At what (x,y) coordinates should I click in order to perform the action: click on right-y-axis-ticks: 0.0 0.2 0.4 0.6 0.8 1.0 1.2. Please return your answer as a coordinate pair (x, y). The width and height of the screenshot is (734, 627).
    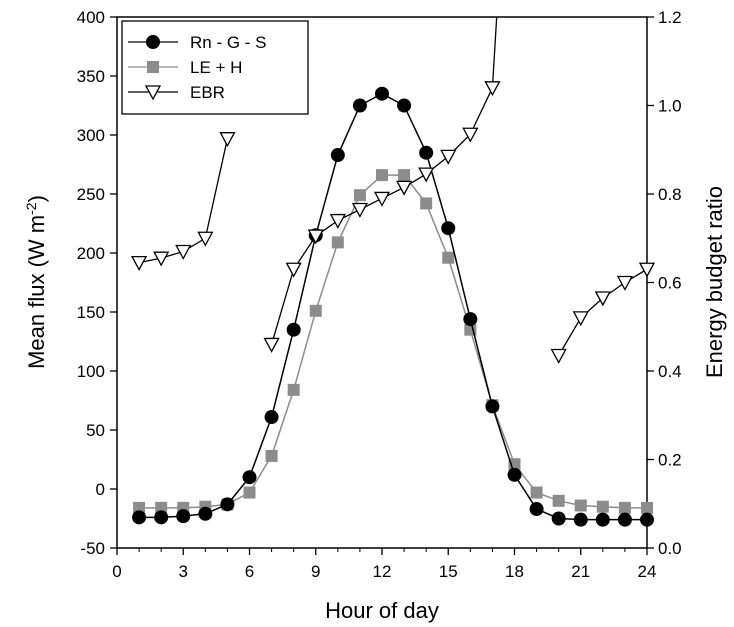
    Looking at the image, I should click on (664, 283).